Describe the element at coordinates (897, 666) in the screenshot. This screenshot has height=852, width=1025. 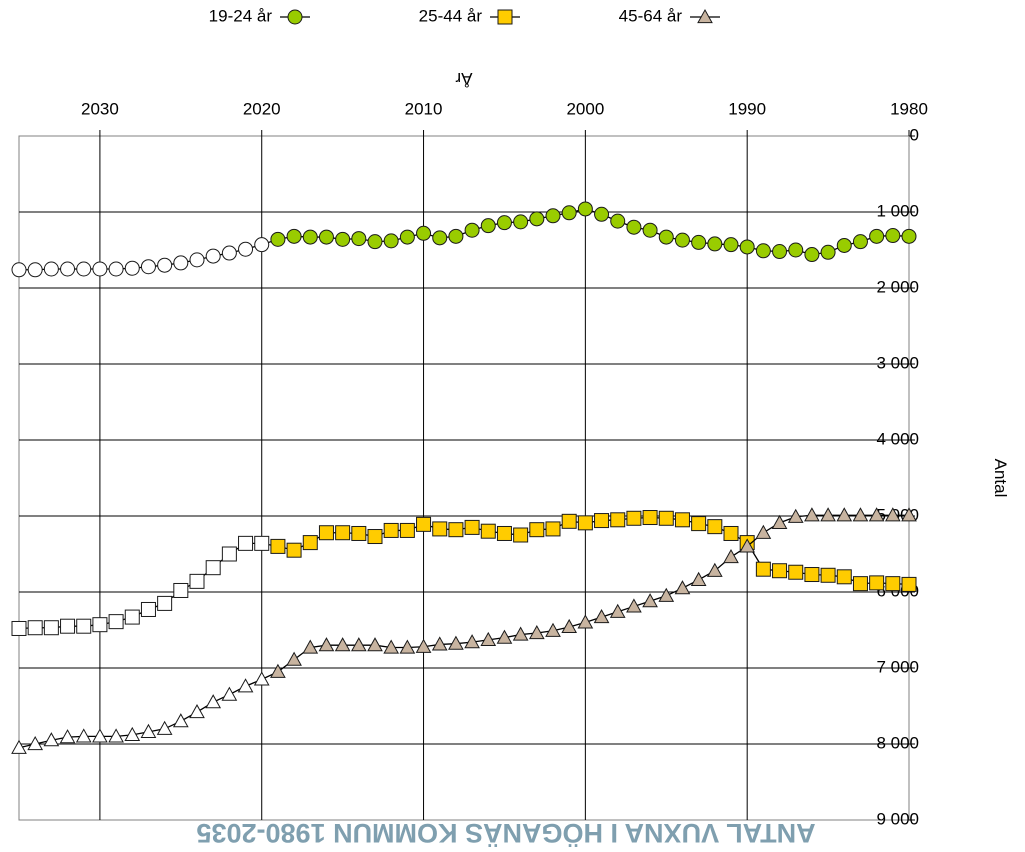
I see `y-tick-label: 7 000` at that location.